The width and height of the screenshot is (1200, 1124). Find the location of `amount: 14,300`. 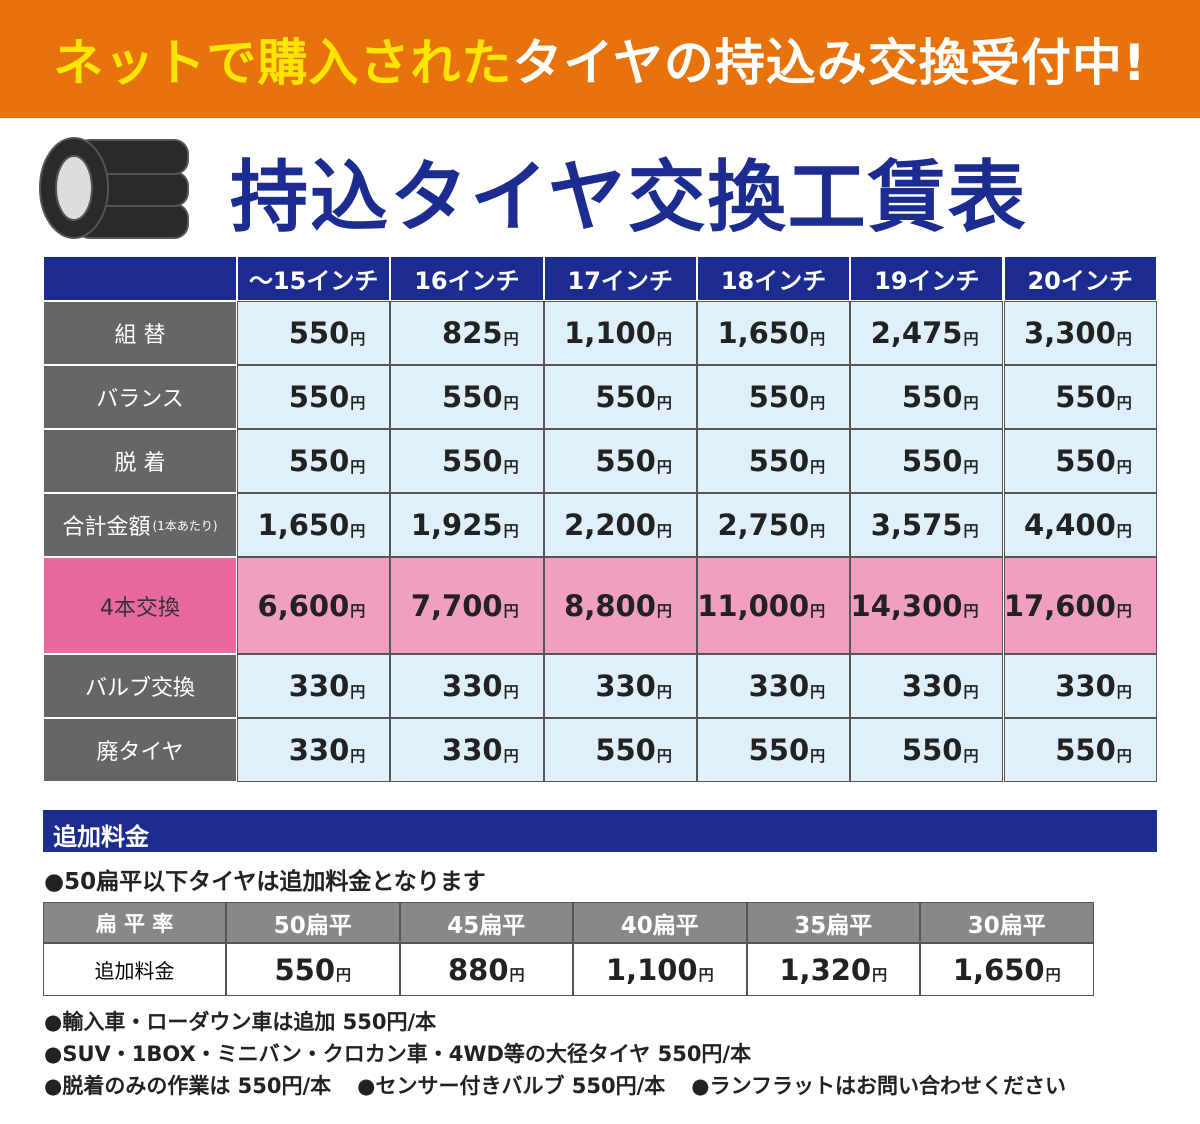

amount: 14,300 is located at coordinates (906, 605).